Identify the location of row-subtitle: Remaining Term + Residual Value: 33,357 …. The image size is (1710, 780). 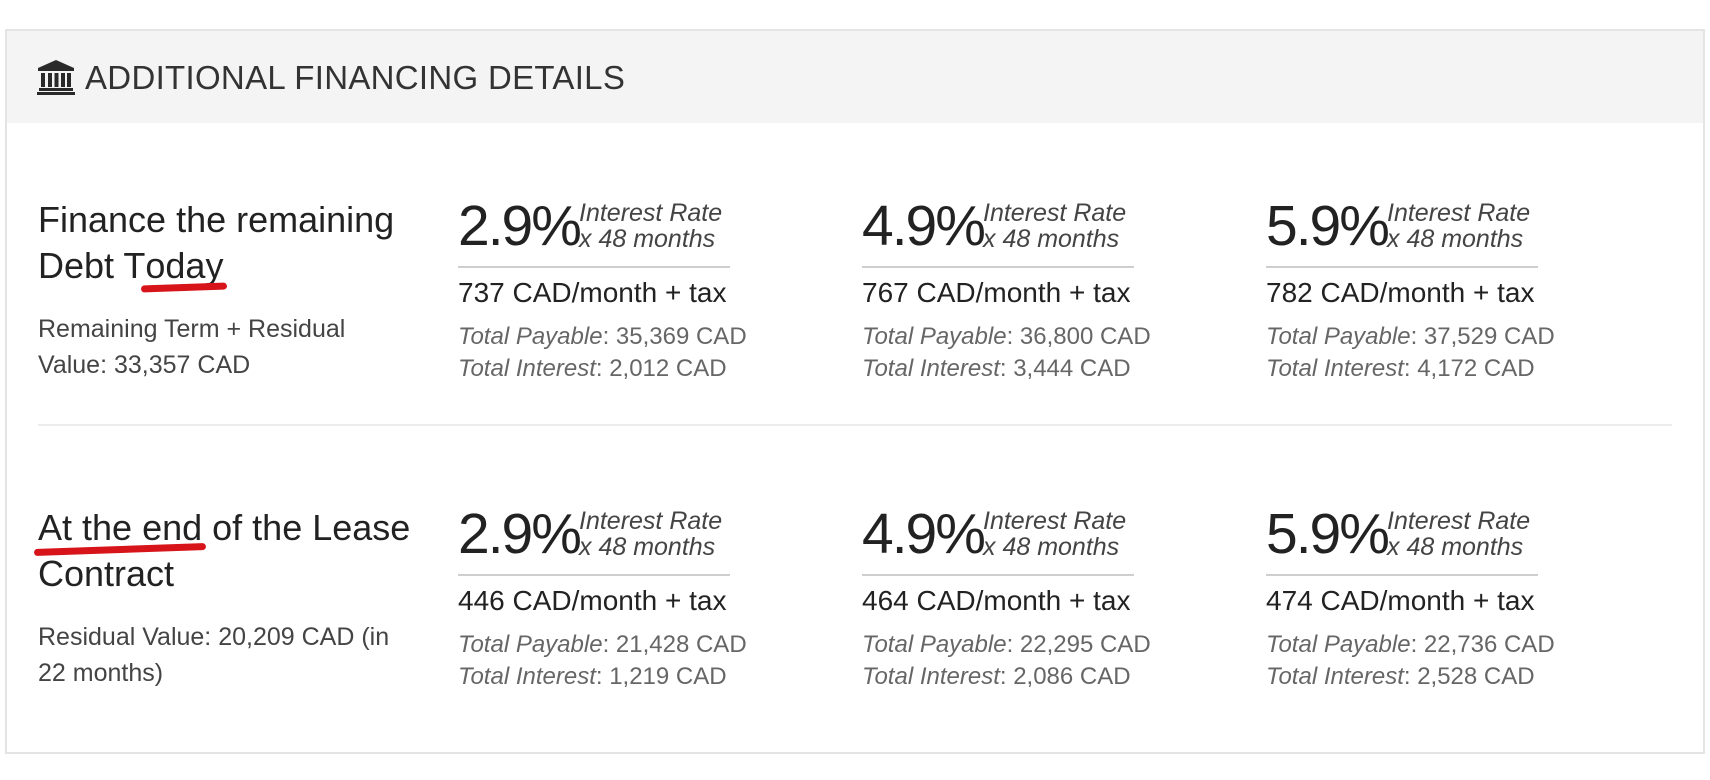
(192, 347).